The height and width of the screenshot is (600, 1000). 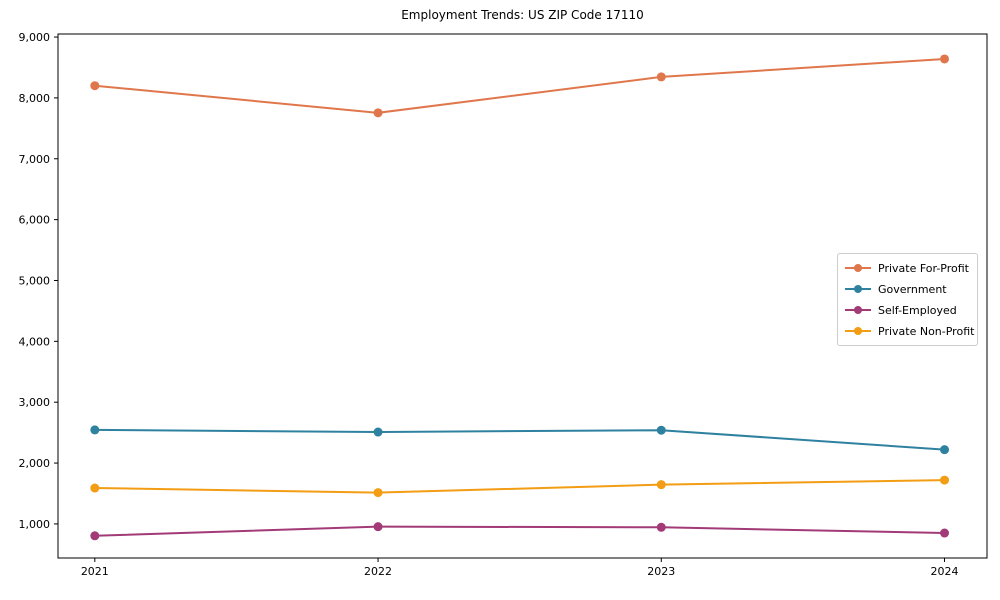 What do you see at coordinates (35, 37) in the screenshot?
I see `y-tick-label: 9,000` at bounding box center [35, 37].